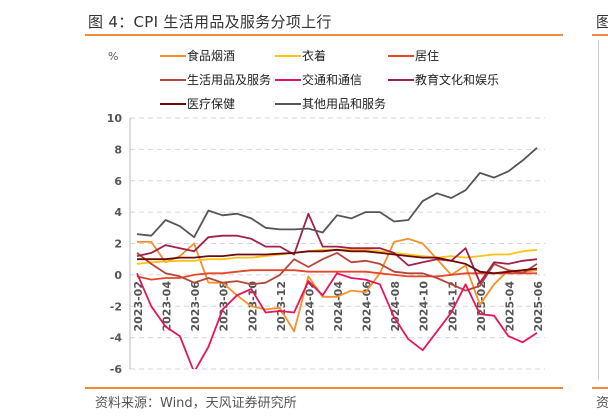 This screenshot has width=608, height=417. What do you see at coordinates (113, 56) in the screenshot?
I see `y-unit-label: %` at bounding box center [113, 56].